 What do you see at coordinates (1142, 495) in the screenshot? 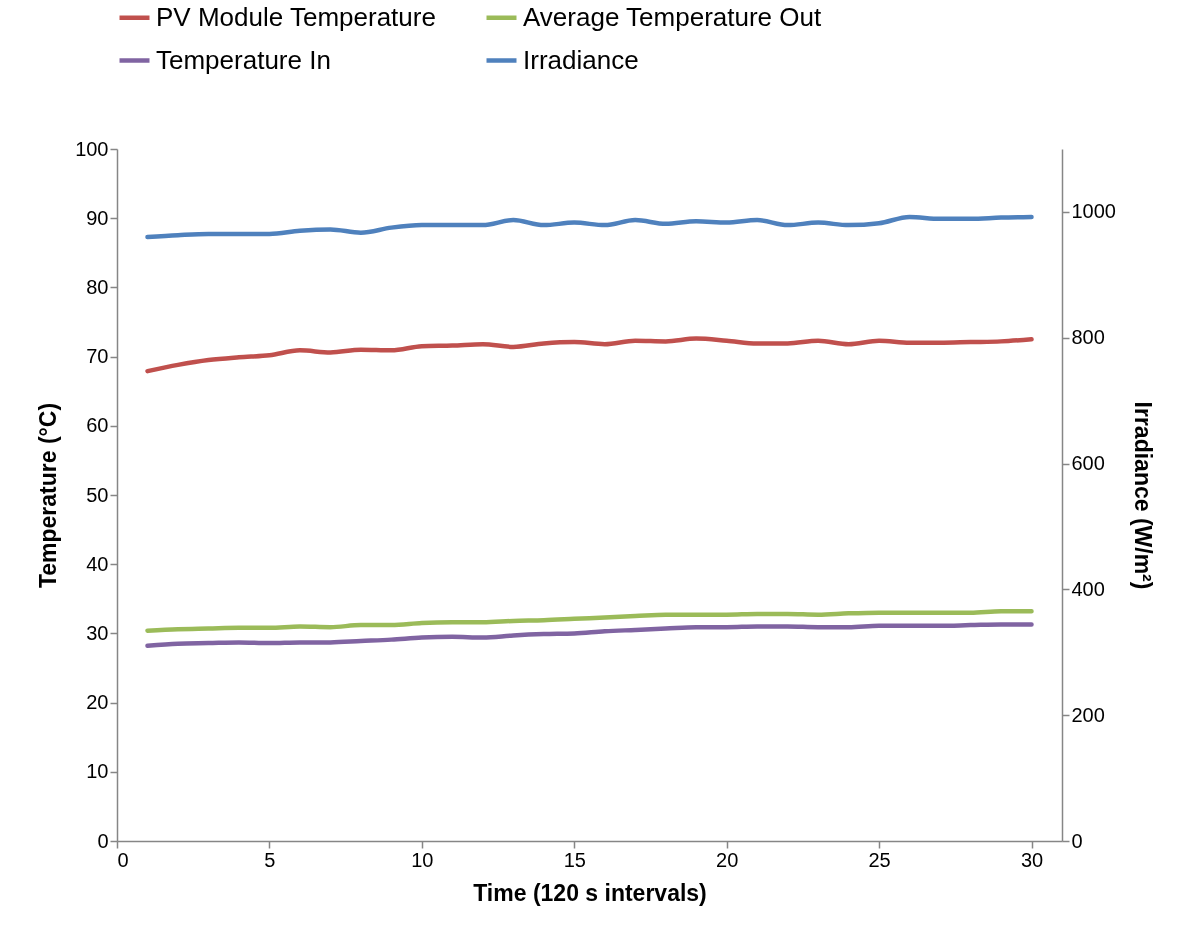
I see `y2-axis-title: Irradiance (W/m²)` at bounding box center [1142, 495].